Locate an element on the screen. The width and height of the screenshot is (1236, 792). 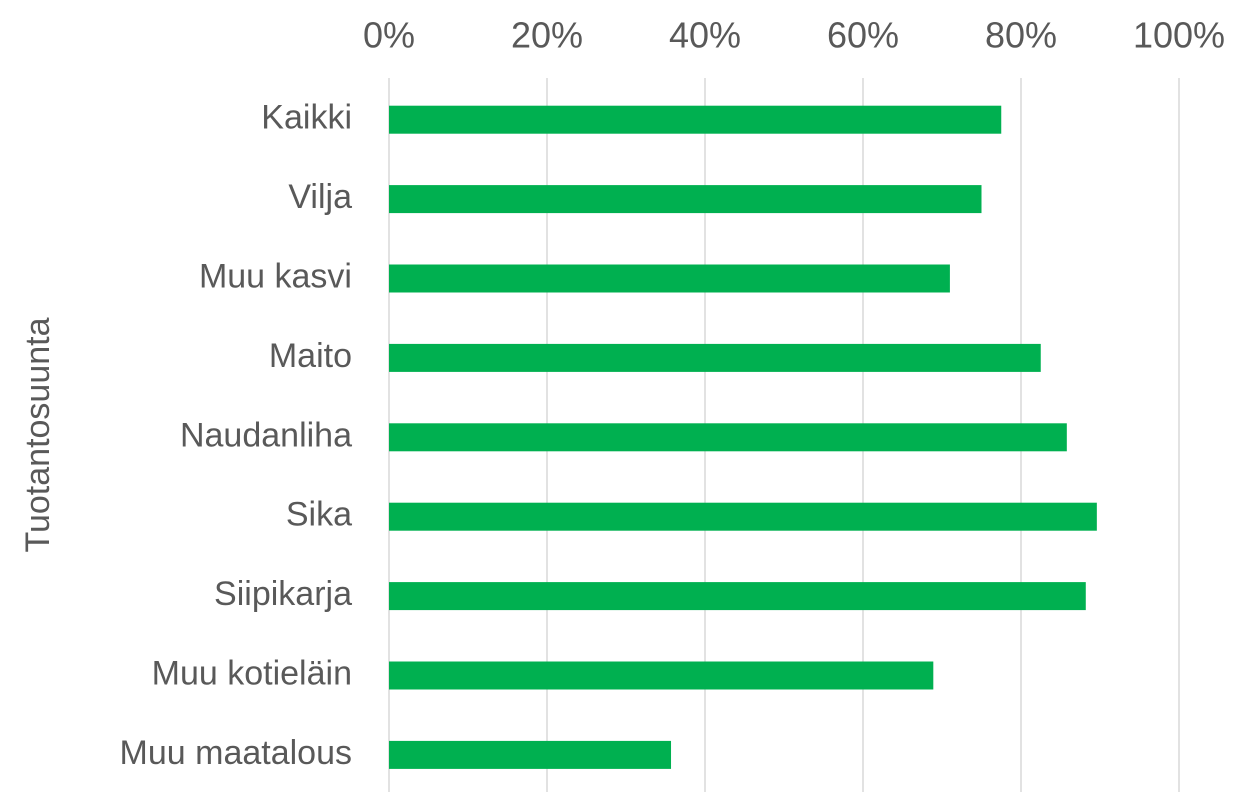
y-tick-label: Kaikki is located at coordinates (306, 118).